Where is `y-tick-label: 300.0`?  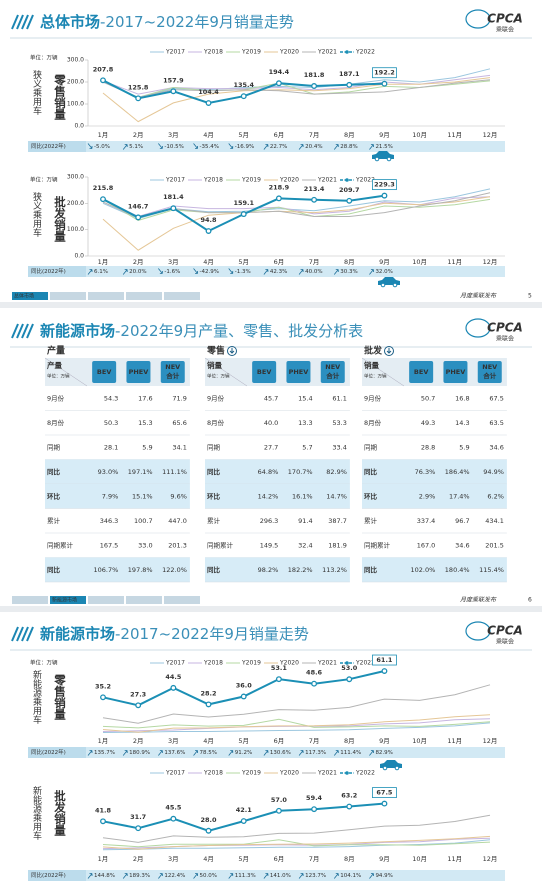 y-tick-label: 300.0 is located at coordinates (75, 60).